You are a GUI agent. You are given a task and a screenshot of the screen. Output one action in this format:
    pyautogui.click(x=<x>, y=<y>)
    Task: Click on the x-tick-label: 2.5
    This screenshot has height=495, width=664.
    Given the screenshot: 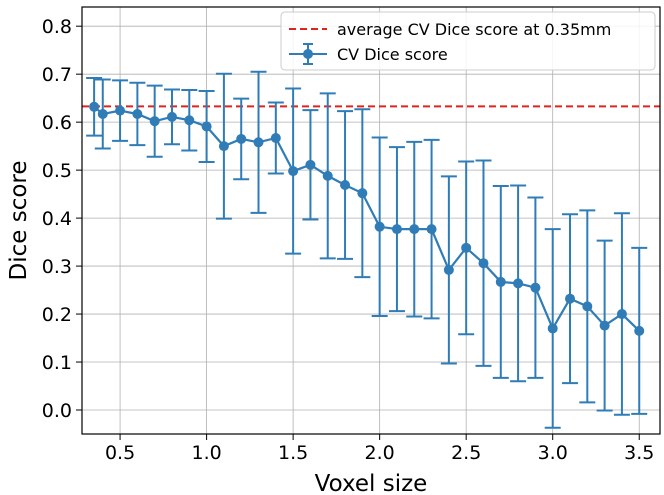 What is the action you would take?
    pyautogui.click(x=466, y=453)
    